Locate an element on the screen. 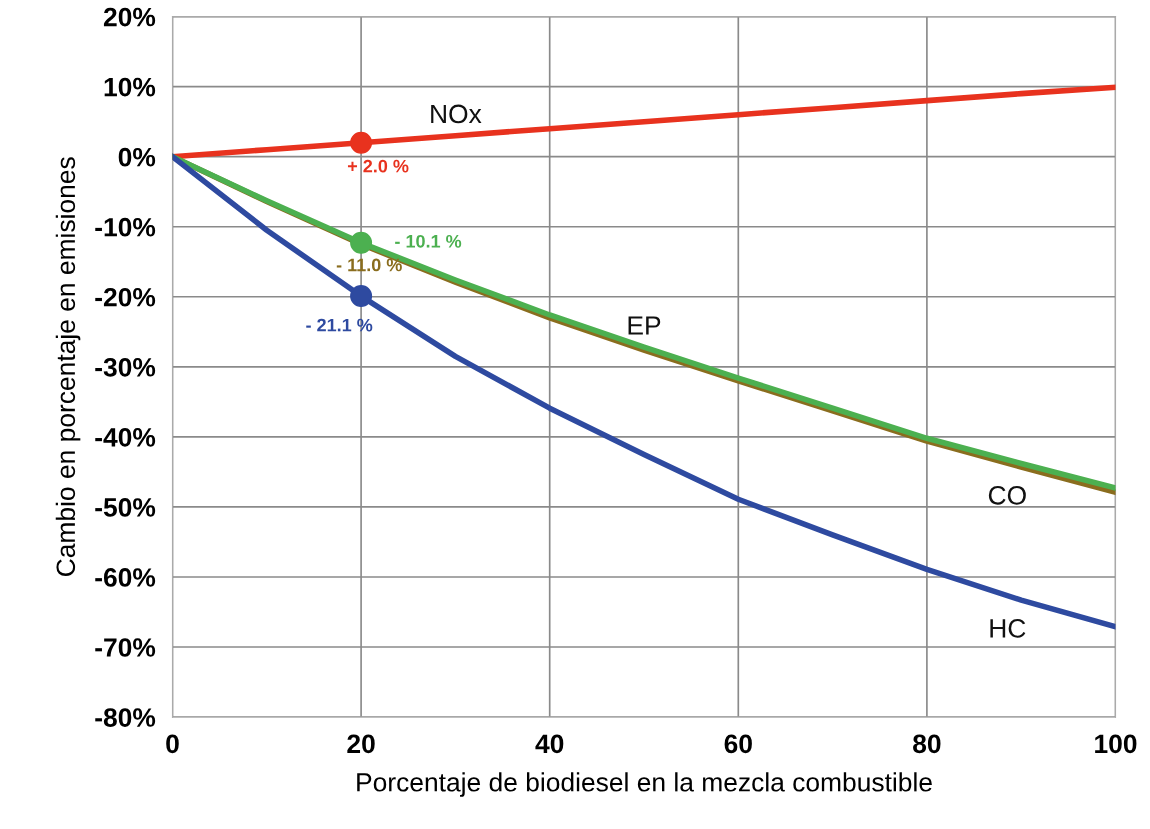 The image size is (1150, 829). y-axis-title: Cambio en porcentaje en emisiones is located at coordinates (68, 366).